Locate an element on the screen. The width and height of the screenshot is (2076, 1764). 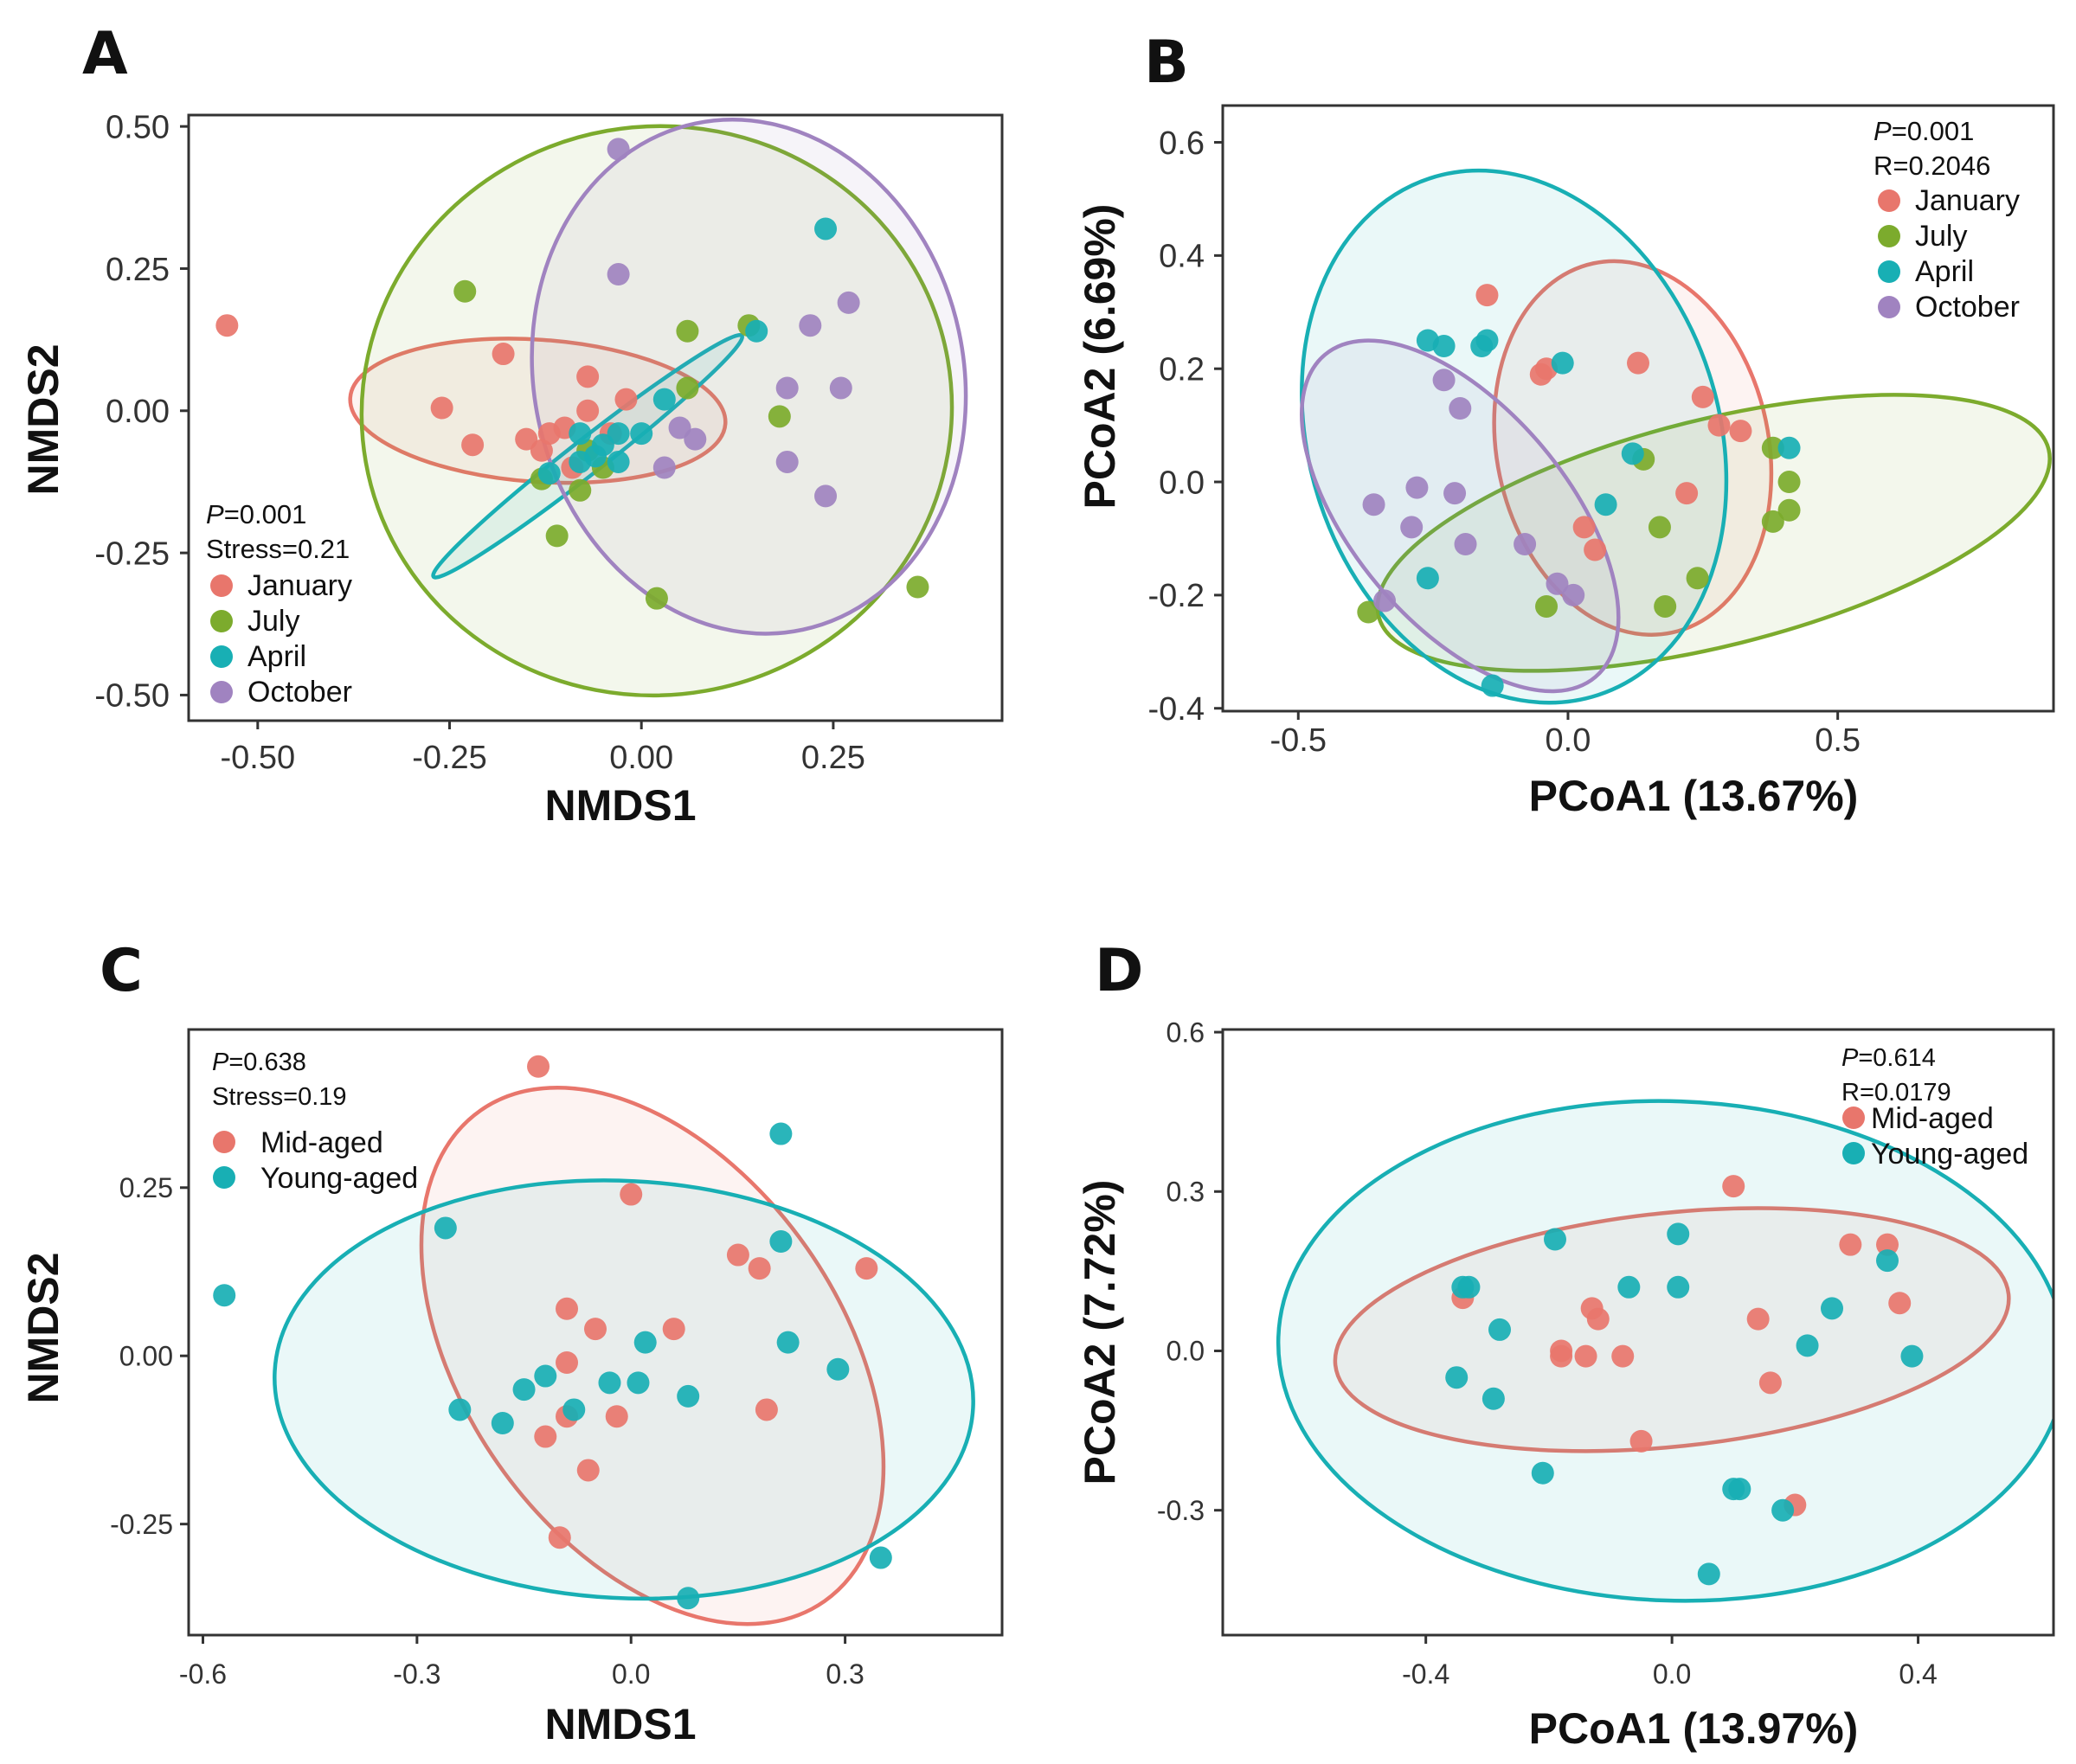
y-tick-label: 0.25 is located at coordinates (146, 1187).